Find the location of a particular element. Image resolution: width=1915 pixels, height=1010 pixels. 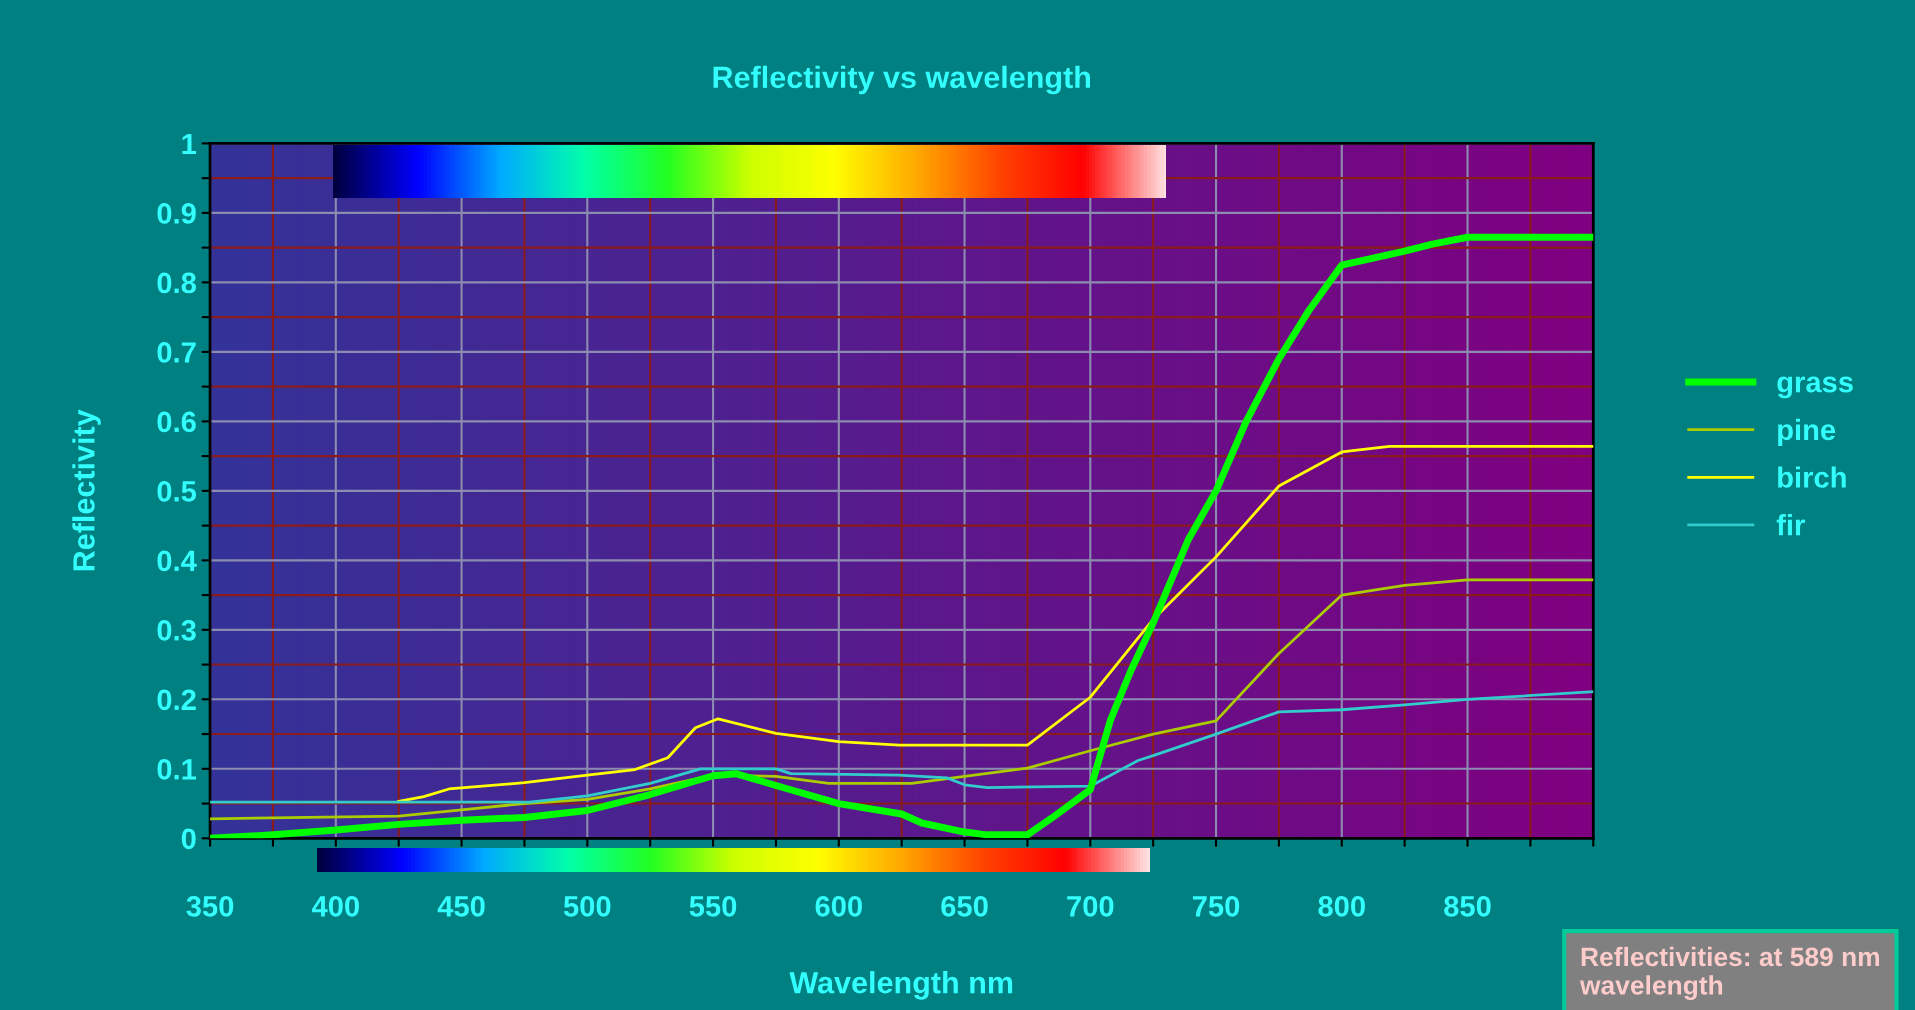

legend-label: pine is located at coordinates (1807, 432).